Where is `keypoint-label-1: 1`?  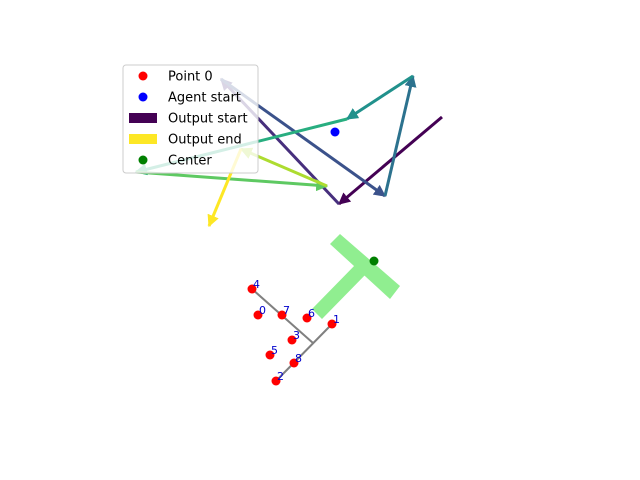 keypoint-label-1: 1 is located at coordinates (336, 319).